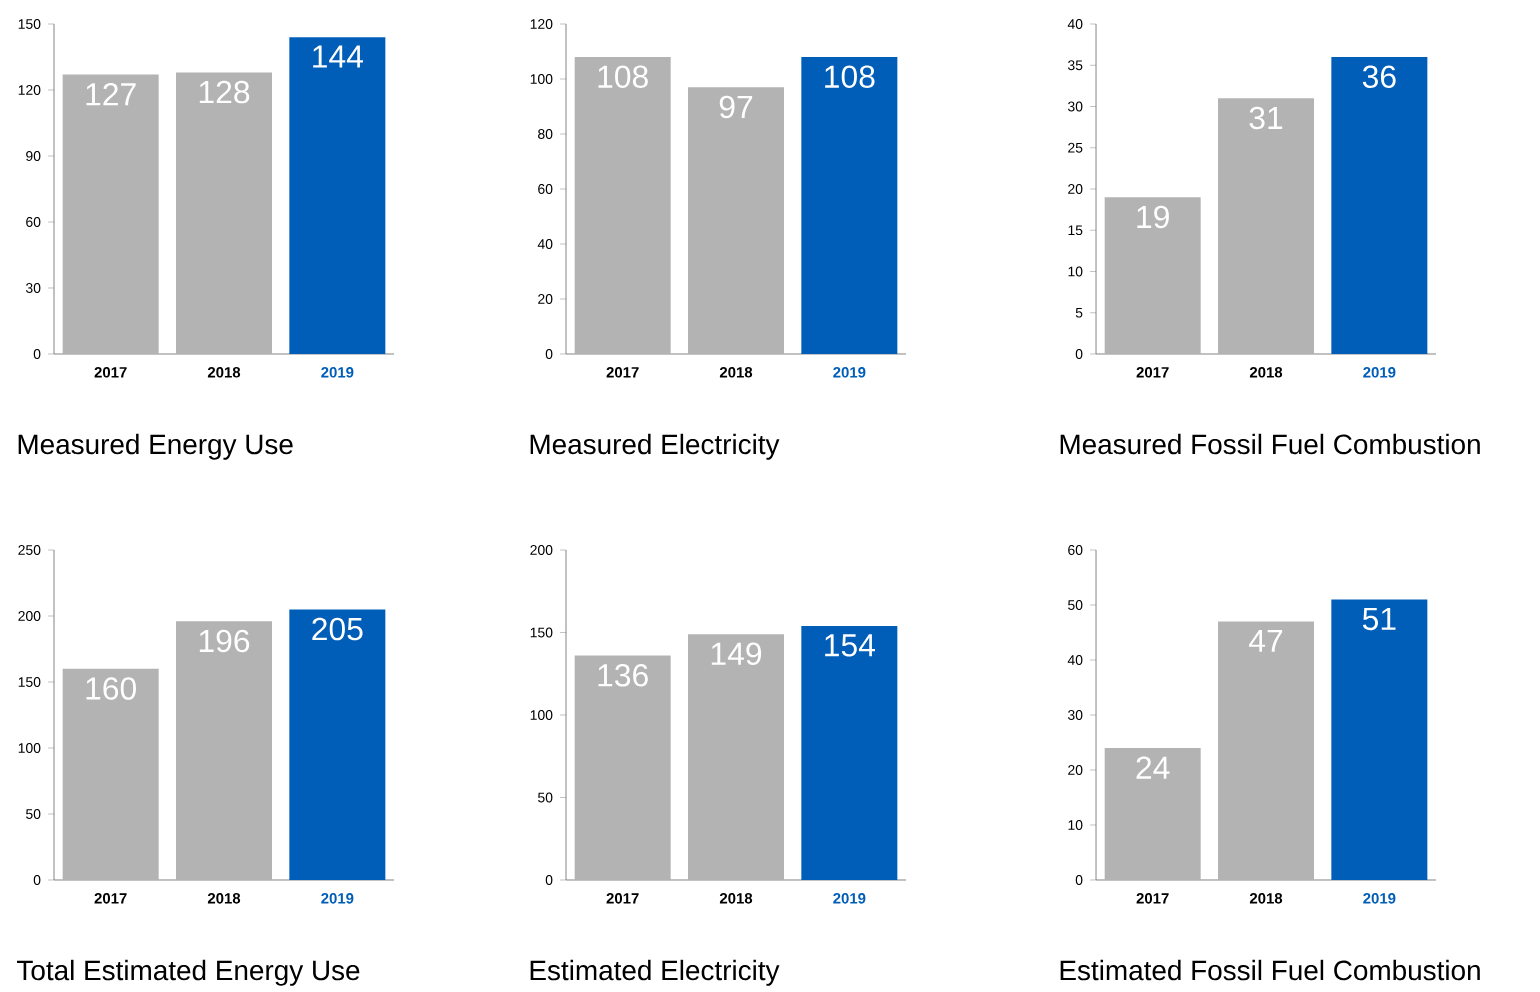 This screenshot has height=992, width=1540. What do you see at coordinates (850, 645) in the screenshot?
I see `data-label: 154` at bounding box center [850, 645].